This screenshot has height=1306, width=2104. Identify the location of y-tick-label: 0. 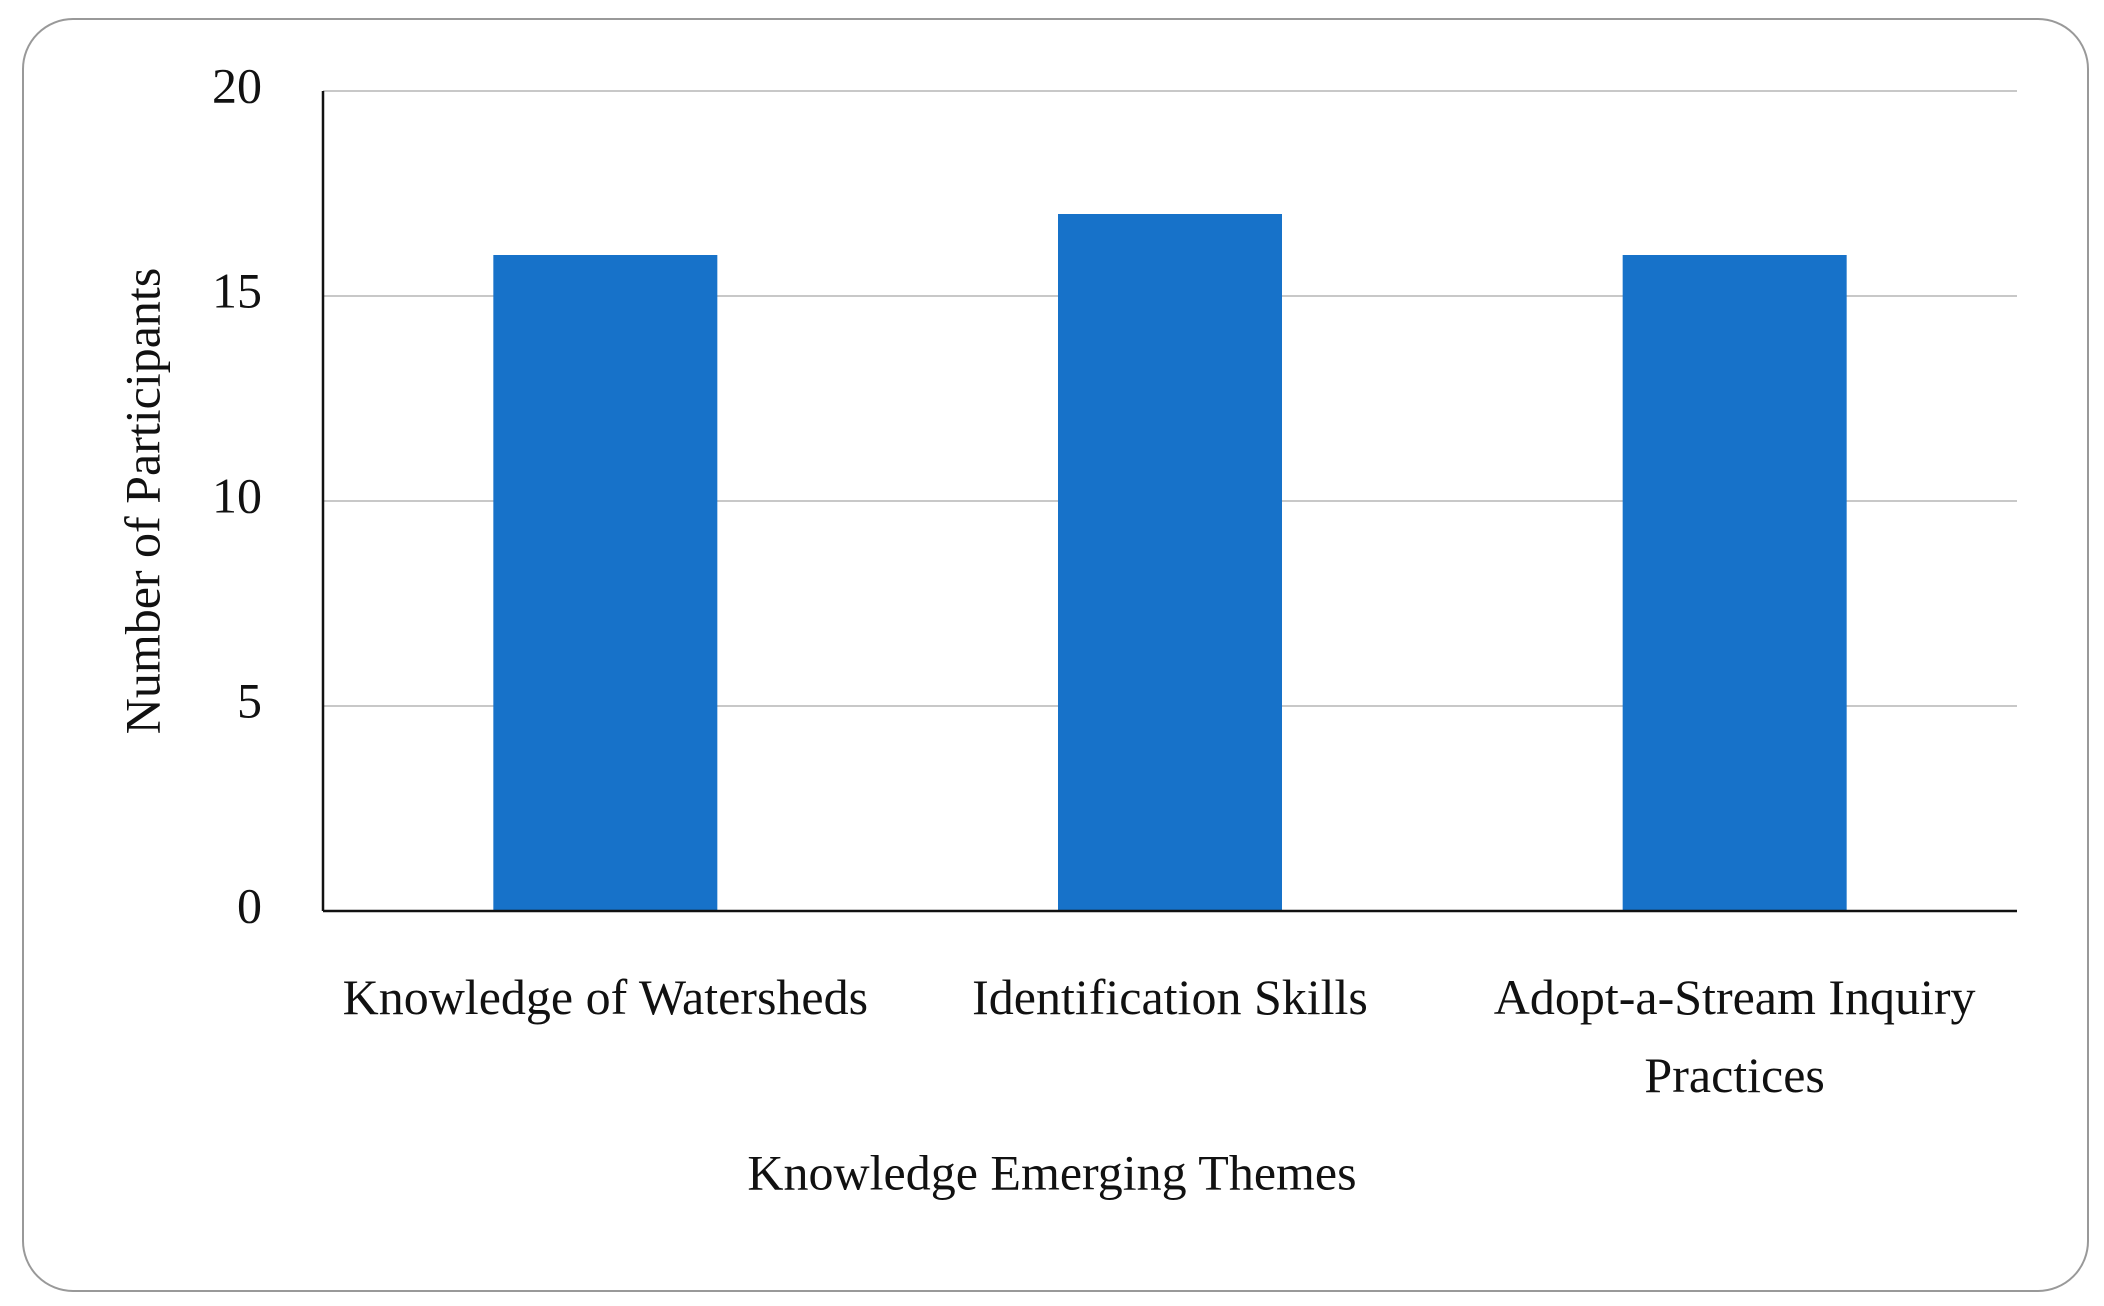
(249, 905).